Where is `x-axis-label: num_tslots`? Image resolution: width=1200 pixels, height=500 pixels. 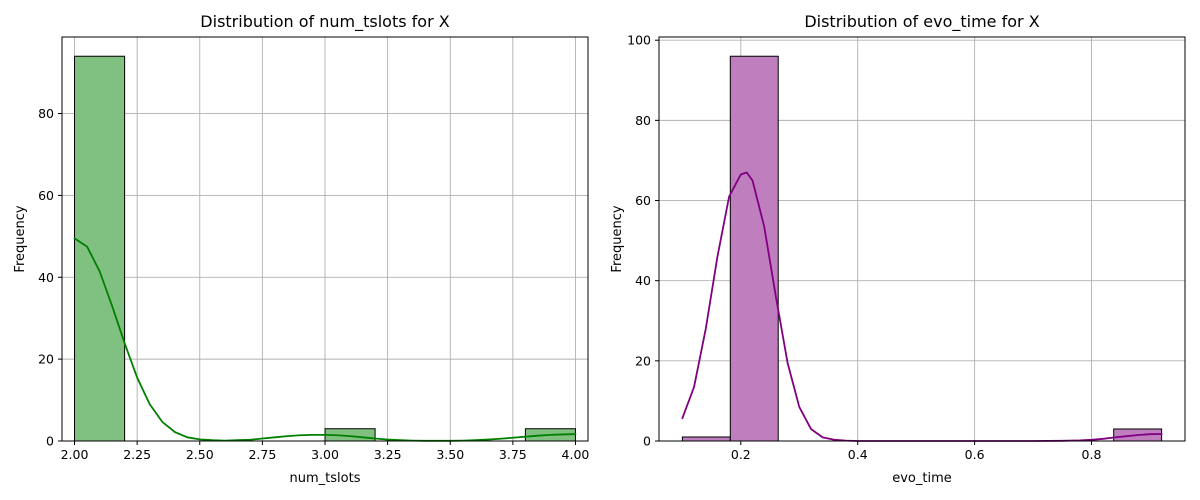 x-axis-label: num_tslots is located at coordinates (325, 478).